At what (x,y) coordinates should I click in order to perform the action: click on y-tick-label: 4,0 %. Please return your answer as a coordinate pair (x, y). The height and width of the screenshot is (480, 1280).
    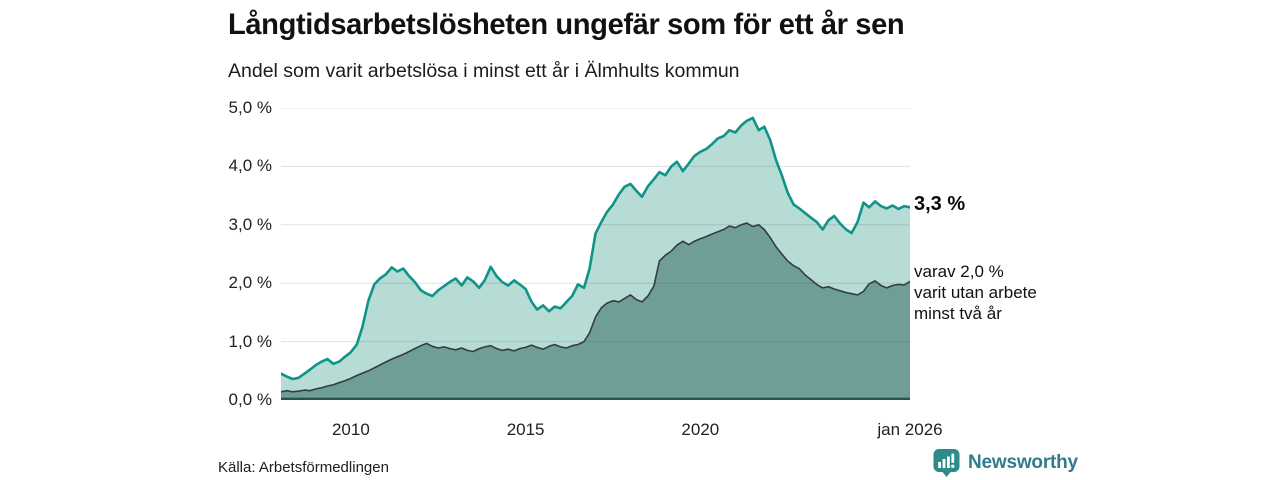
    Looking at the image, I should click on (250, 166).